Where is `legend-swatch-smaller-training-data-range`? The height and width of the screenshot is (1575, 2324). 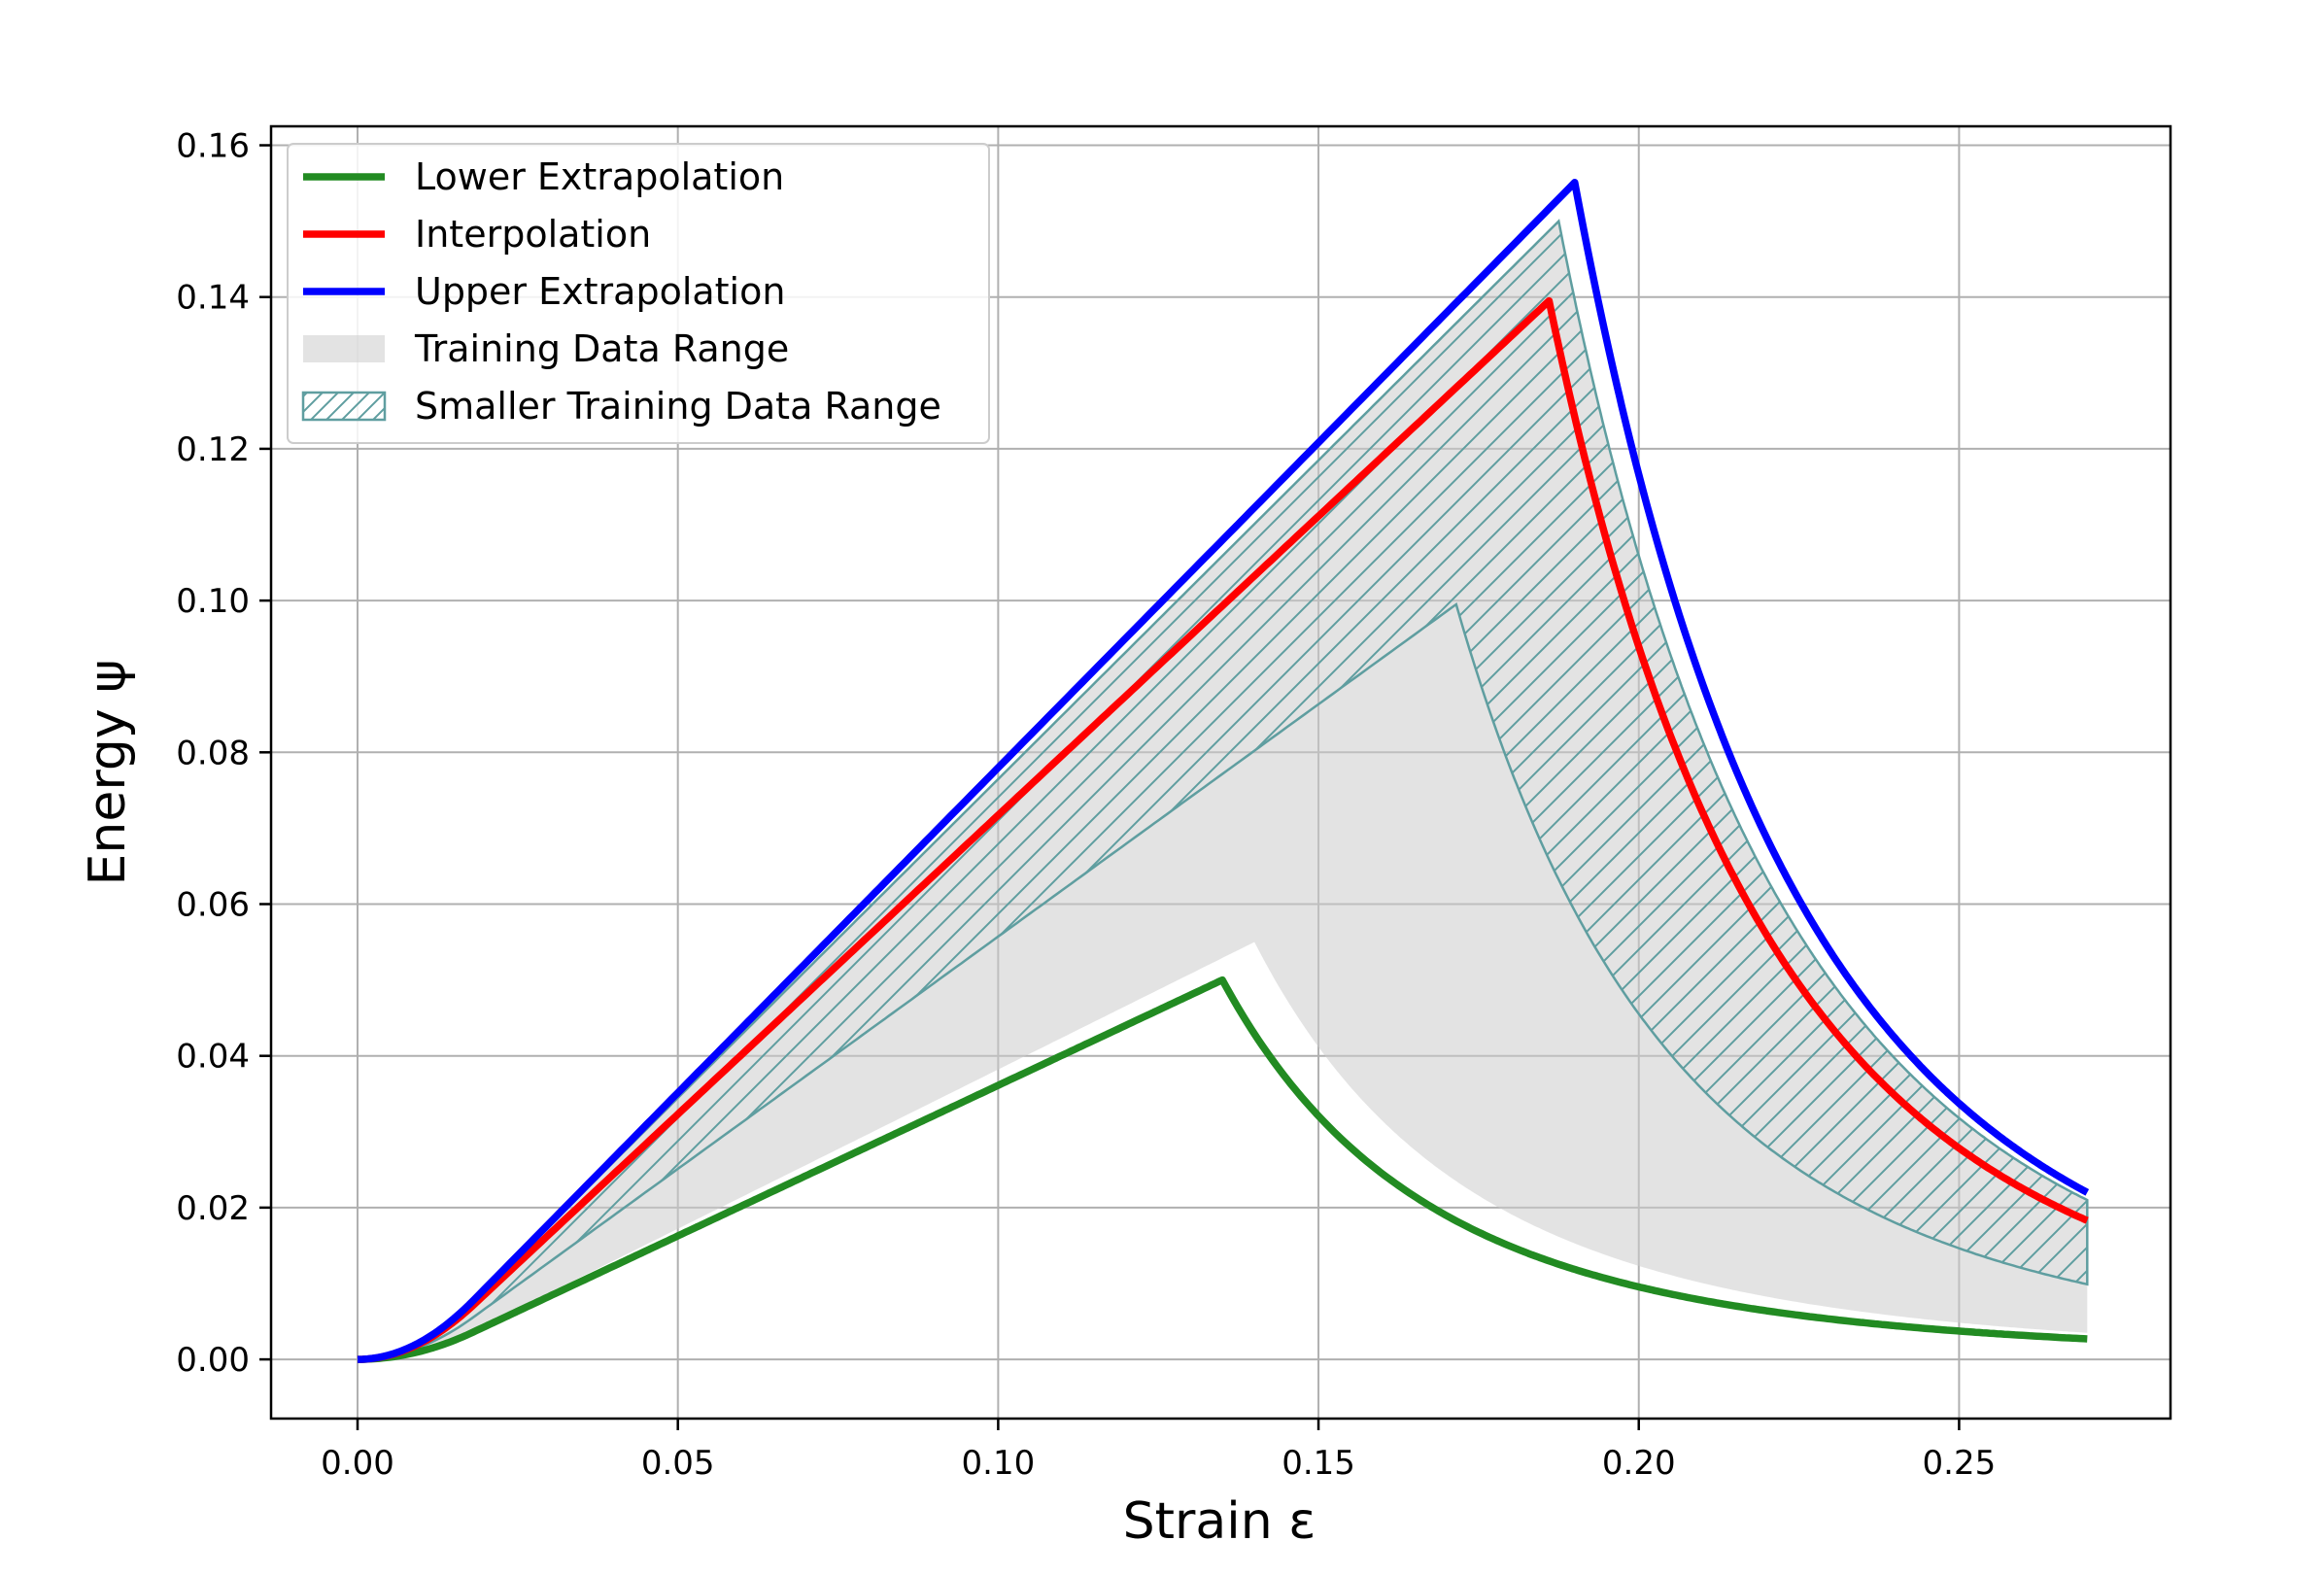
legend-swatch-smaller-training-data-range is located at coordinates (344, 406).